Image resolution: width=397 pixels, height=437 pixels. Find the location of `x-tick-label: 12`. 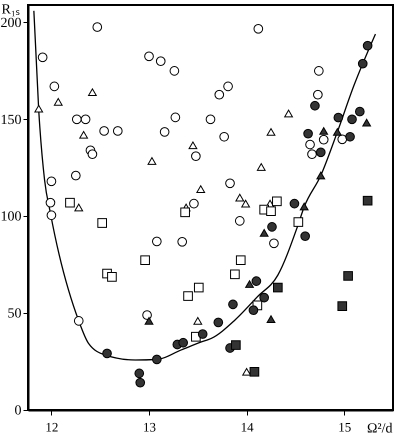

x-tick-label: 12 is located at coordinates (51, 427).